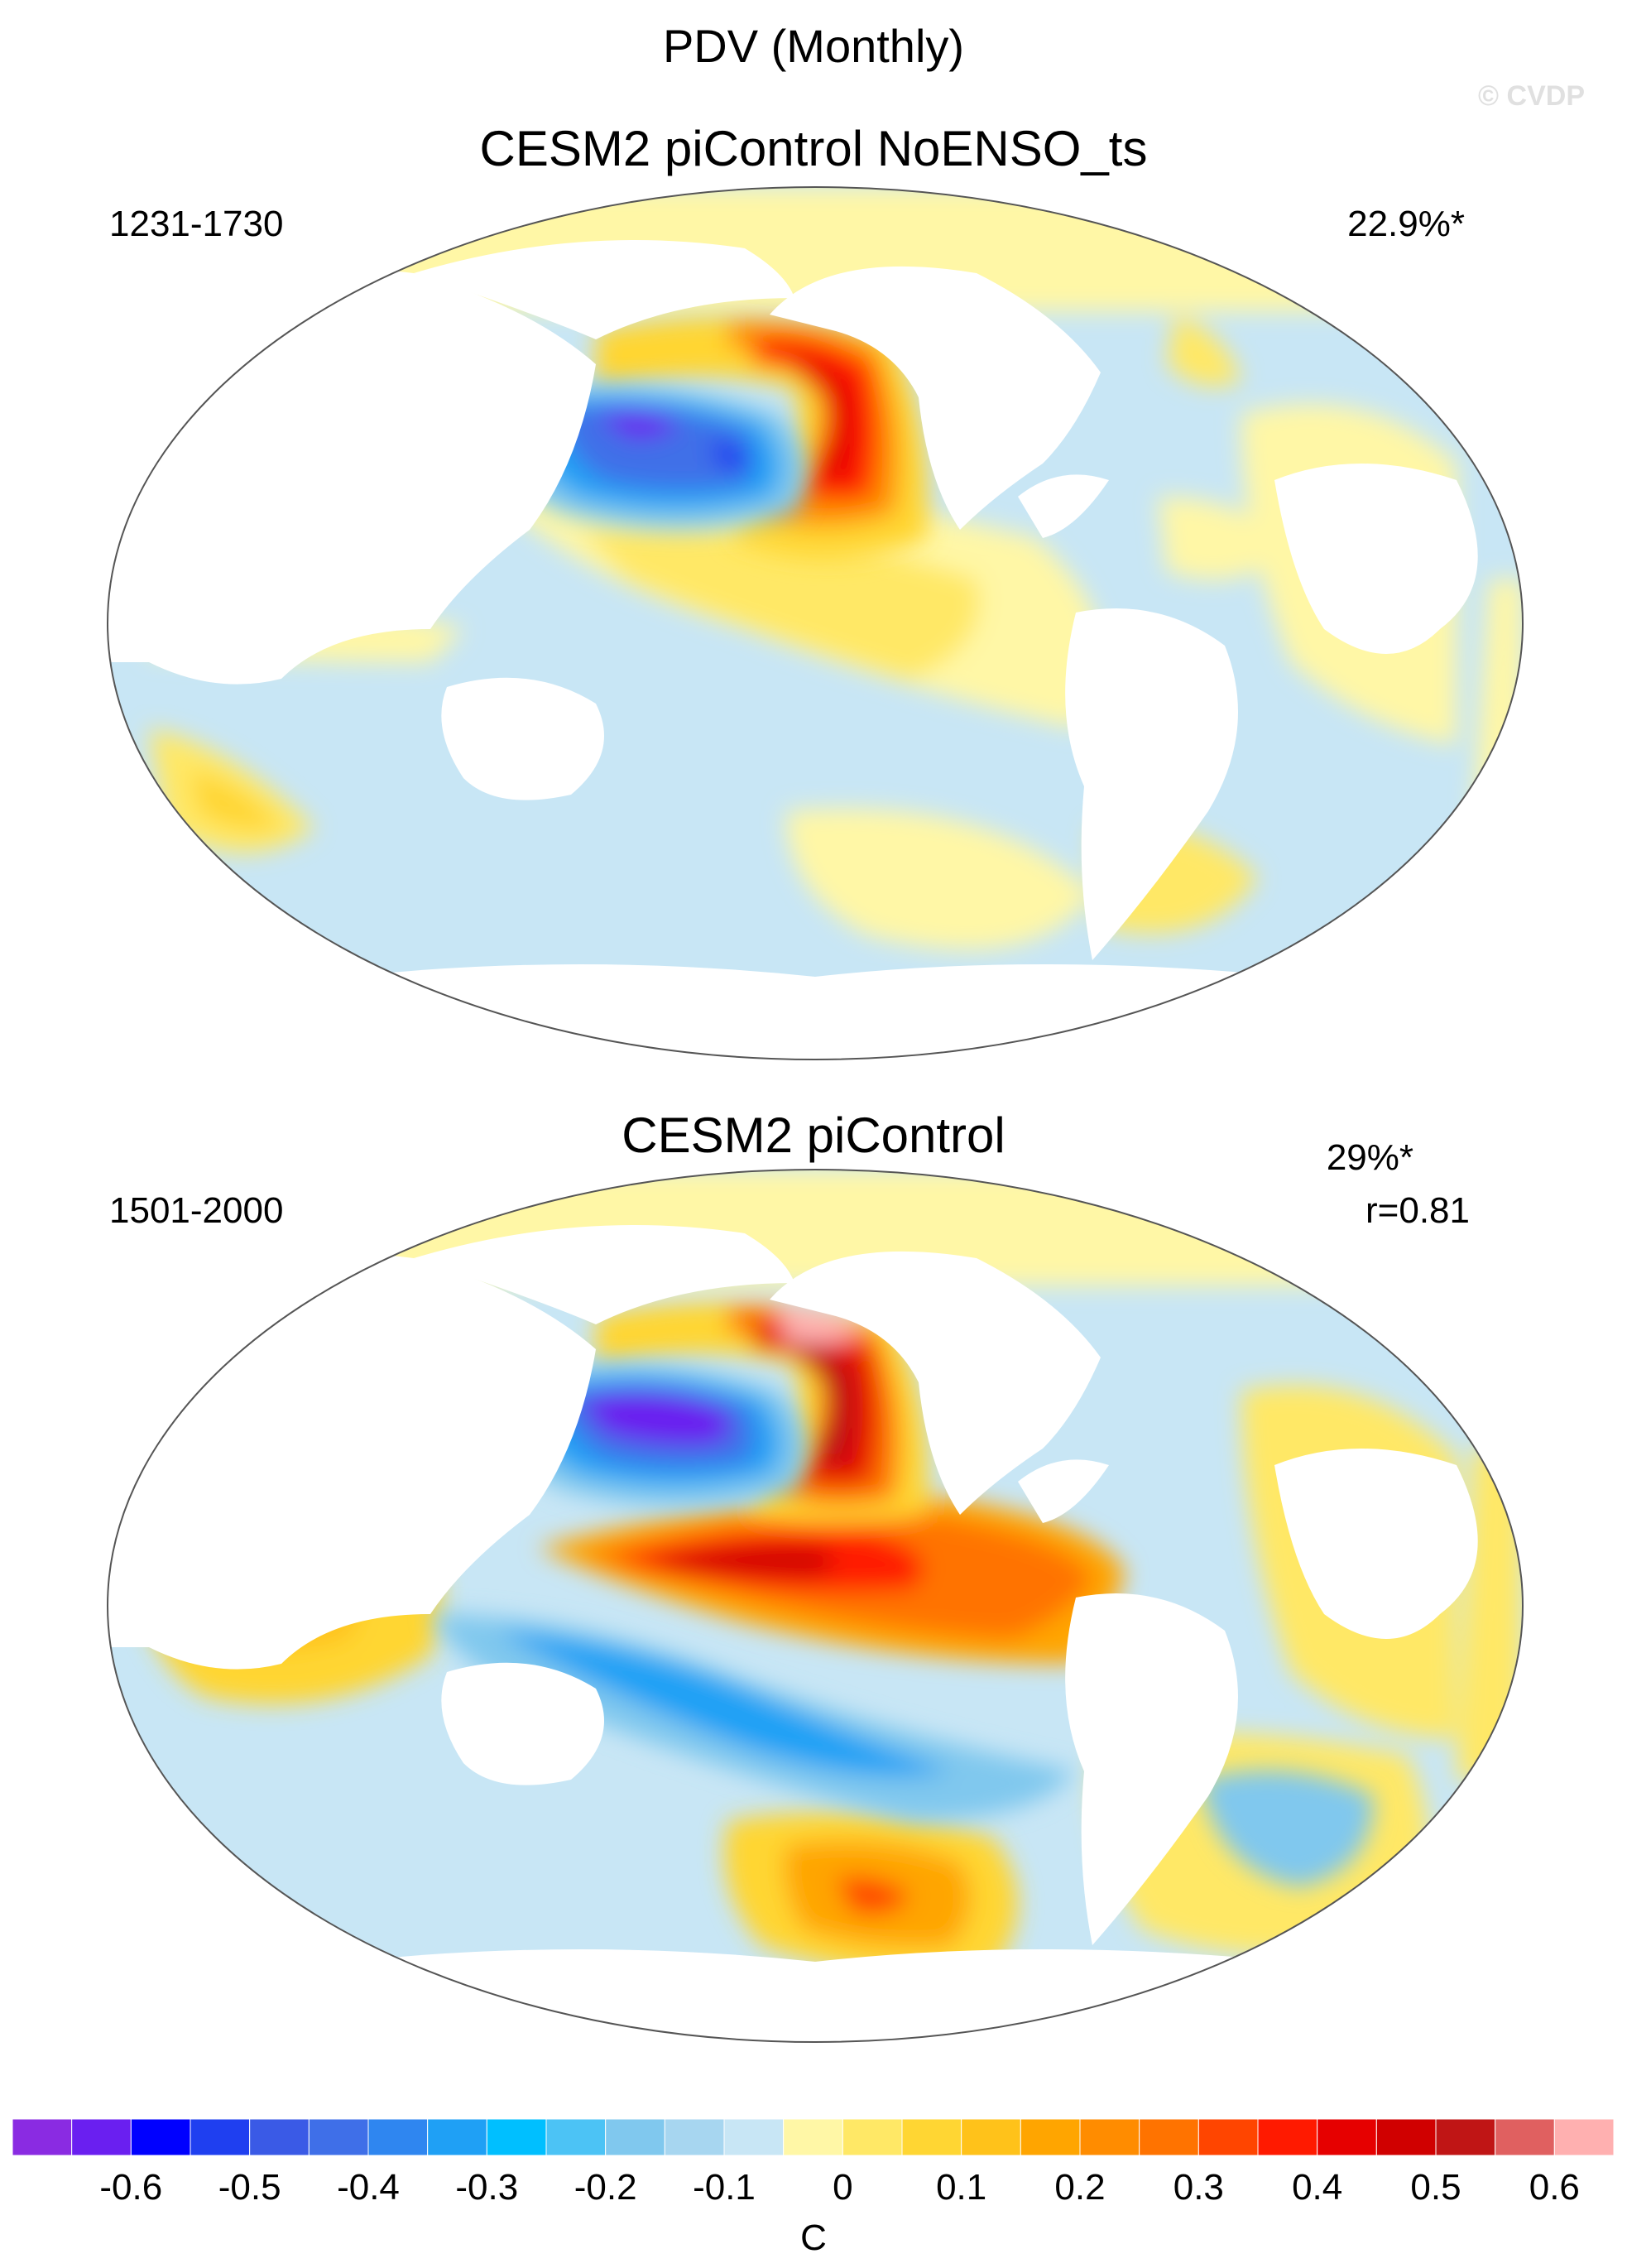 This screenshot has width=1627, height=2268. What do you see at coordinates (814, 148) in the screenshot?
I see `panel-title: CESM2 piControl NoENSO_ts` at bounding box center [814, 148].